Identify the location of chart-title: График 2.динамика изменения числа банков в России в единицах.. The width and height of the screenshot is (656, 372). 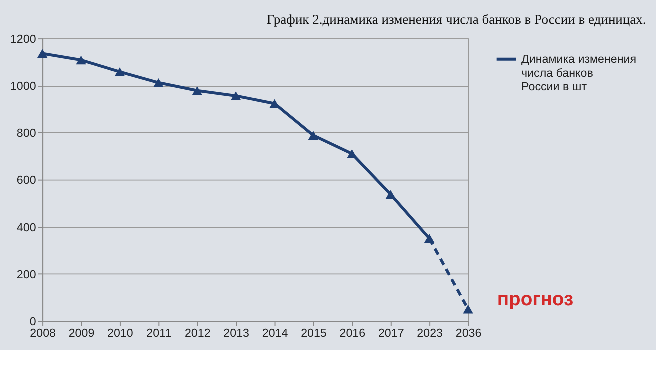
(456, 20).